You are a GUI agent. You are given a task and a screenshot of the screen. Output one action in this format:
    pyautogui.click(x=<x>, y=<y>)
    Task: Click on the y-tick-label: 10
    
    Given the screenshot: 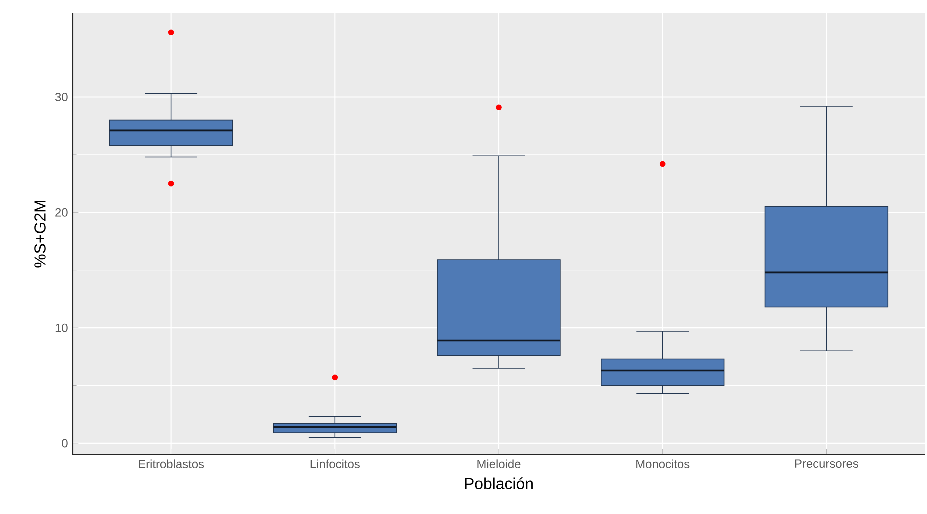 What is the action you would take?
    pyautogui.click(x=62, y=328)
    